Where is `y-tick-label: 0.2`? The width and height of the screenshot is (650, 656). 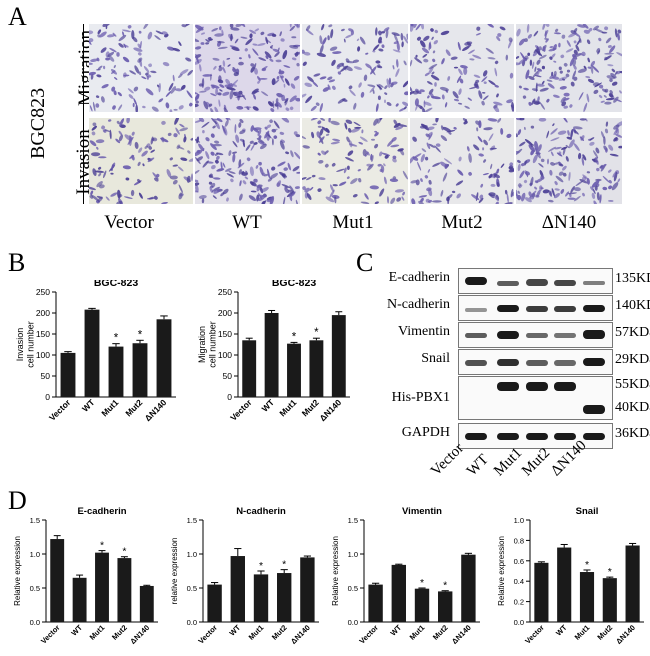 y-tick-label: 0.2 is located at coordinates (519, 602).